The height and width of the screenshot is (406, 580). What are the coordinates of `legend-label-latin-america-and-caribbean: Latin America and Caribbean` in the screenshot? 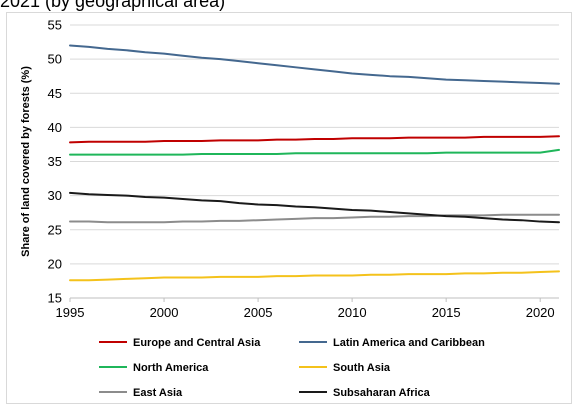 It's located at (409, 343).